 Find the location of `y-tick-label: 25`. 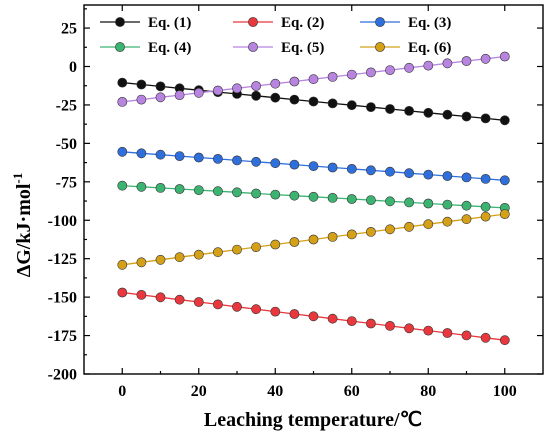

y-tick-label: 25 is located at coordinates (69, 29).